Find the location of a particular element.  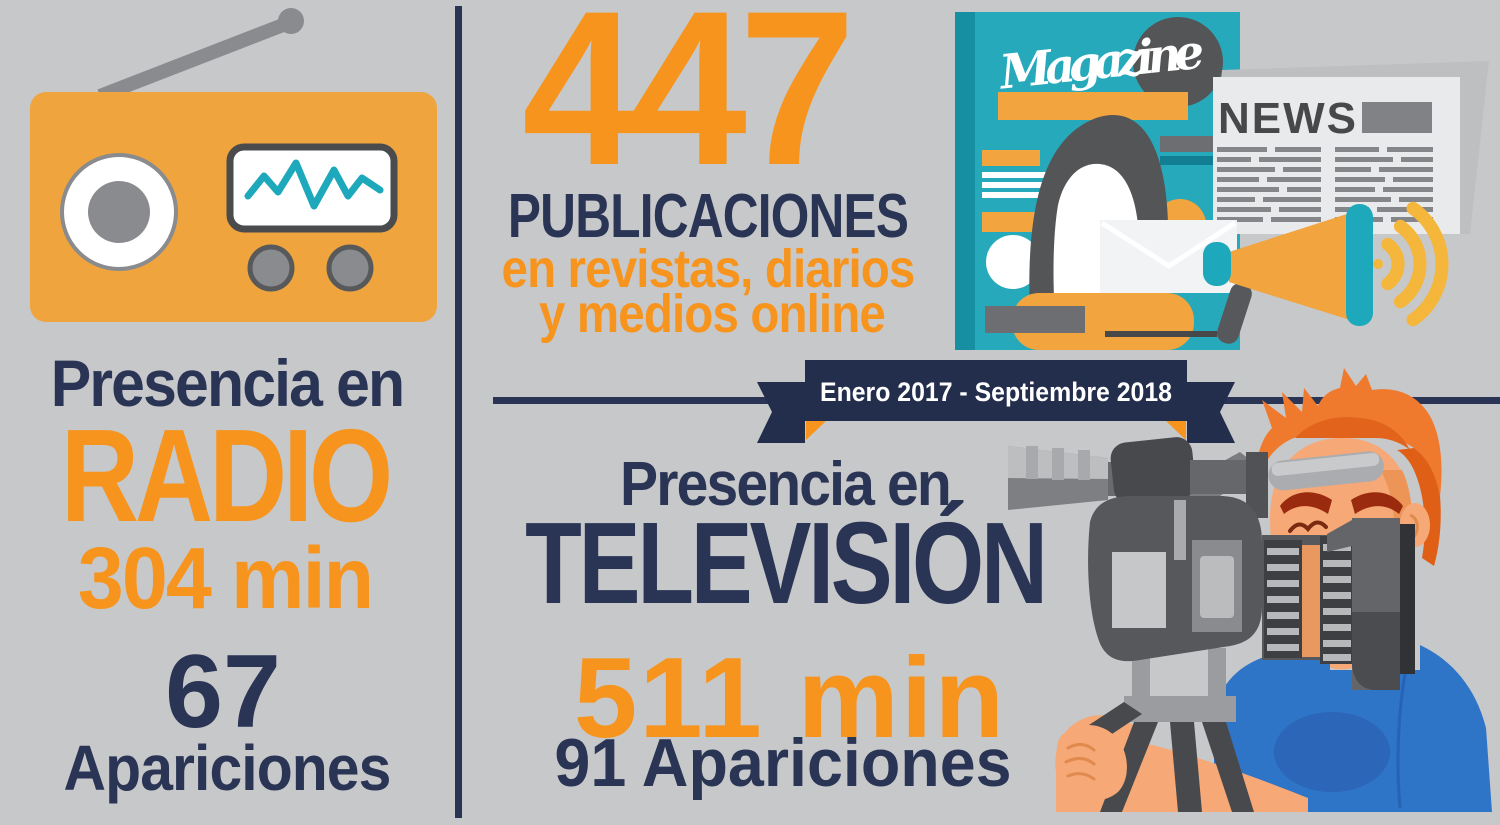

eye-left-closed is located at coordinates (1308, 526).